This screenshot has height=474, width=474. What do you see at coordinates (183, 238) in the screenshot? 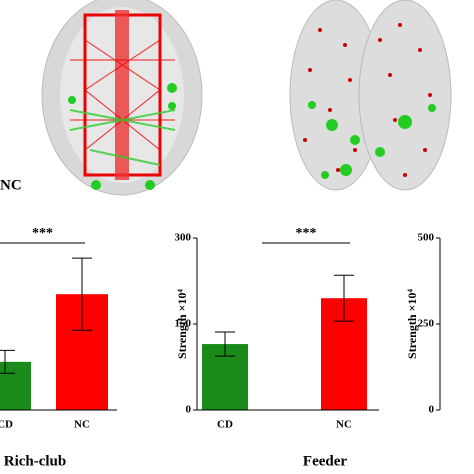
I see `y-tick-label: 300` at bounding box center [183, 238].